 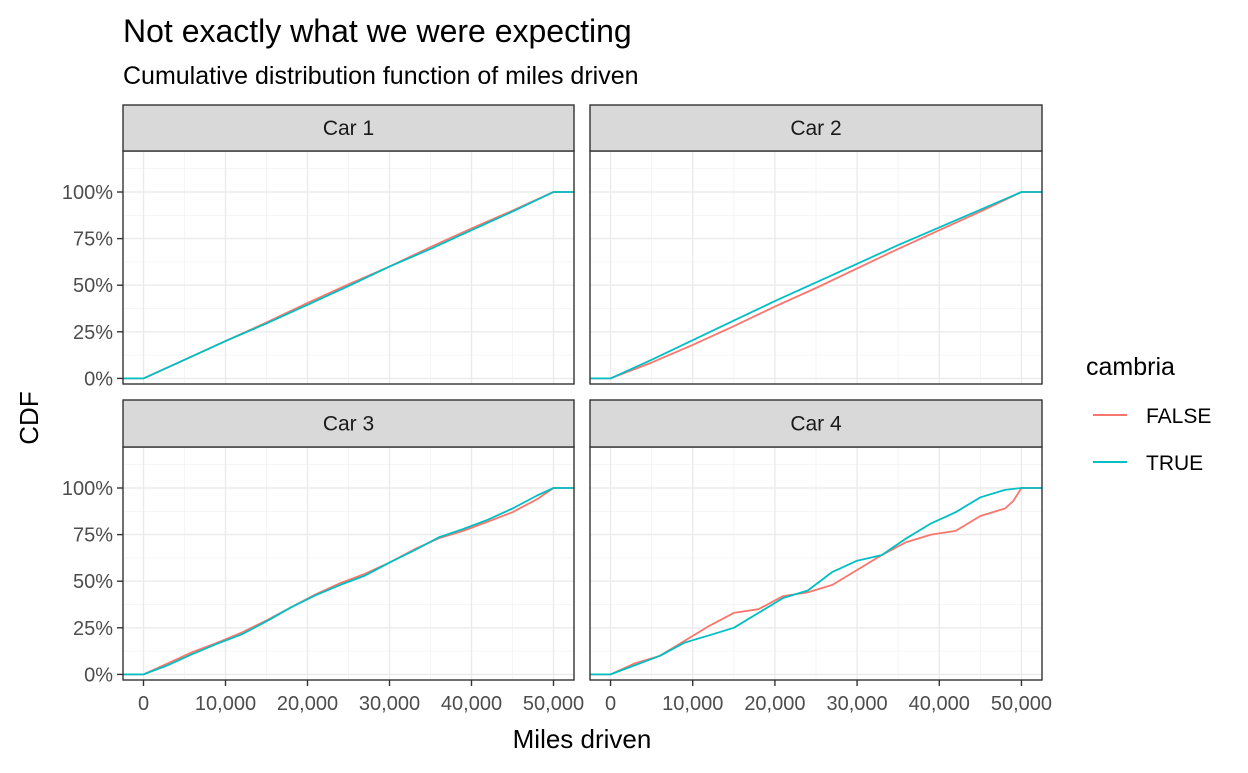 What do you see at coordinates (582, 739) in the screenshot?
I see `x-axis-title: Miles driven` at bounding box center [582, 739].